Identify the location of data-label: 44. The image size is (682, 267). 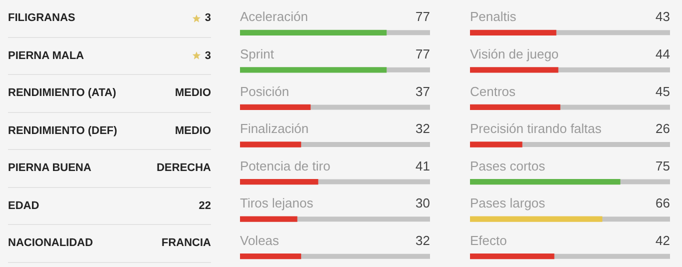
(663, 54).